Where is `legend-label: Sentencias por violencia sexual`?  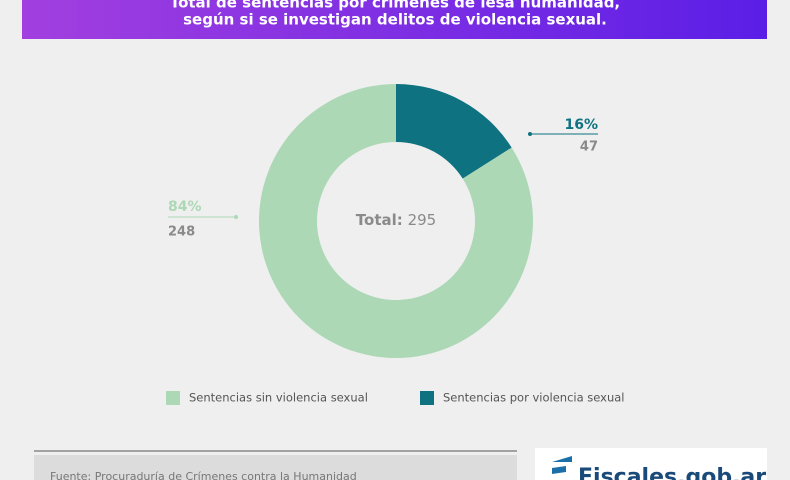 legend-label: Sentencias por violencia sexual is located at coordinates (533, 398).